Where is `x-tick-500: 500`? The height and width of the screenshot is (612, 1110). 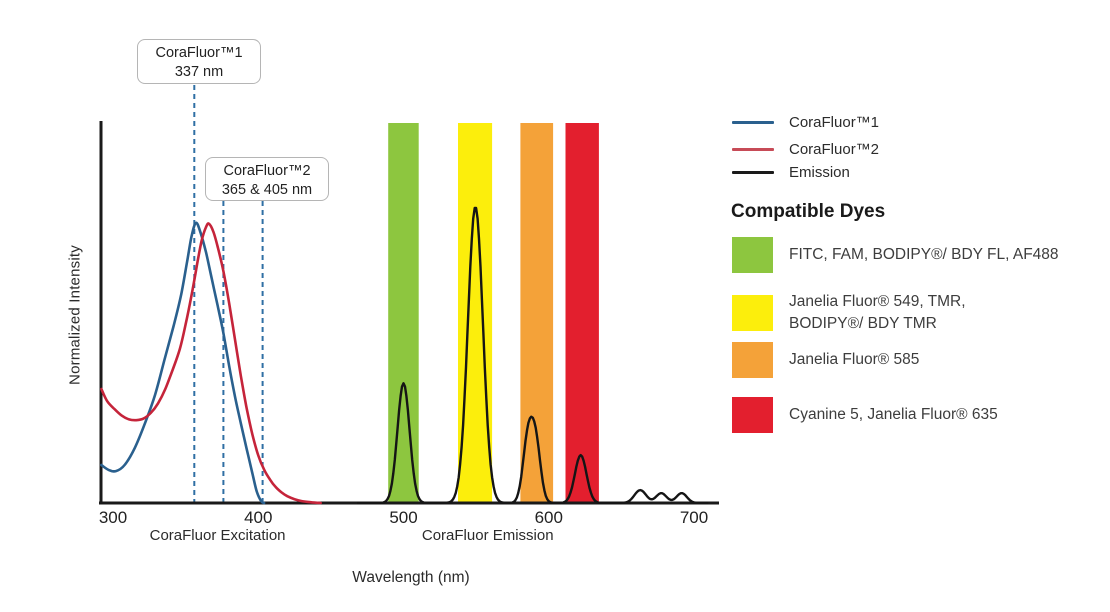
x-tick-500: 500 is located at coordinates (403, 517).